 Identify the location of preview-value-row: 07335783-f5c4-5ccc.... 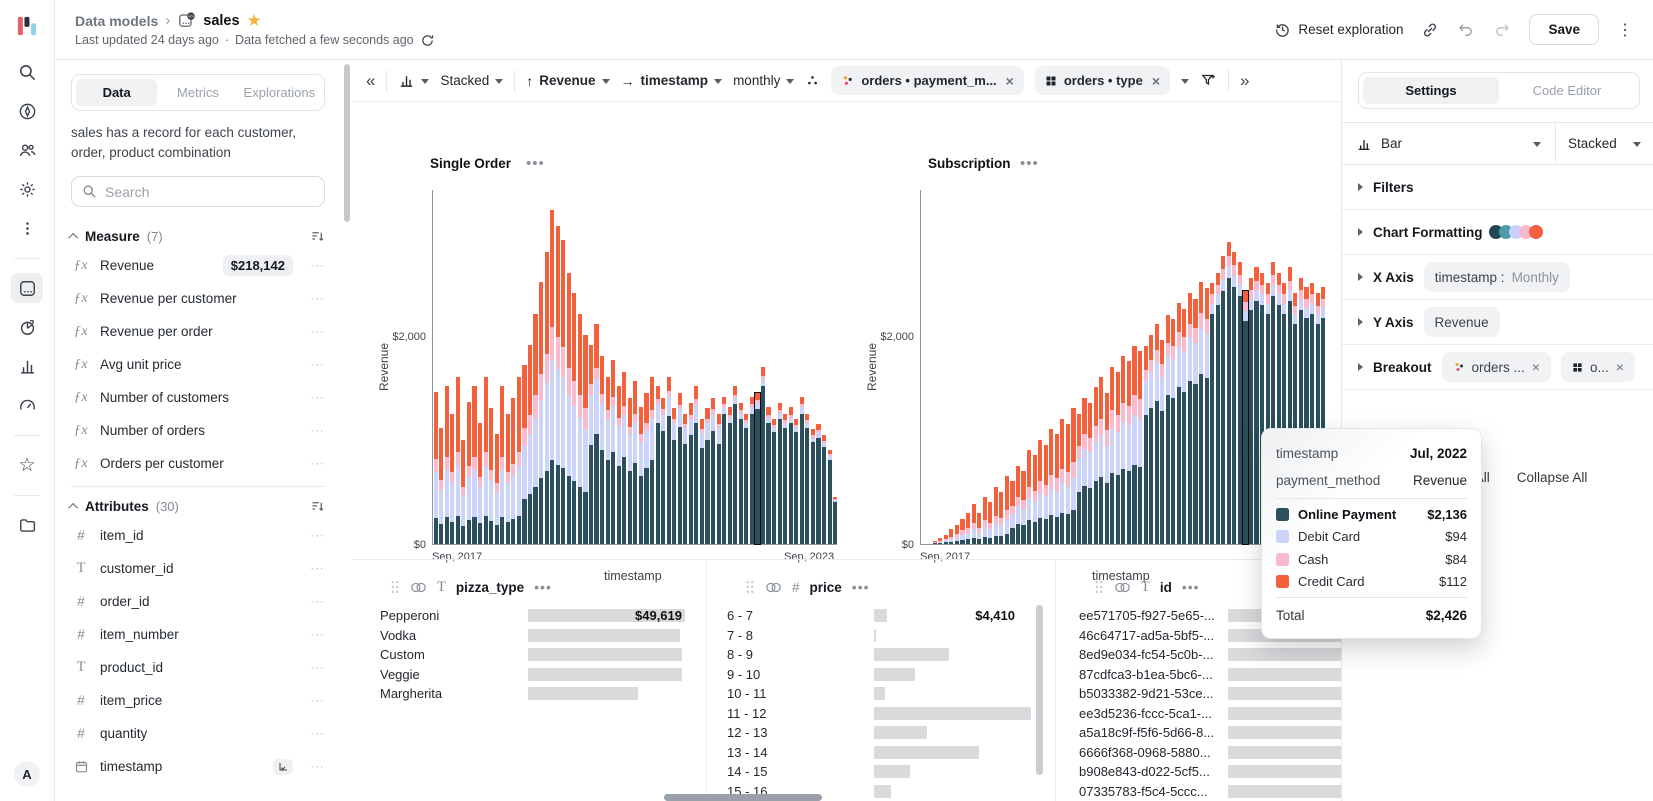
(1198, 791).